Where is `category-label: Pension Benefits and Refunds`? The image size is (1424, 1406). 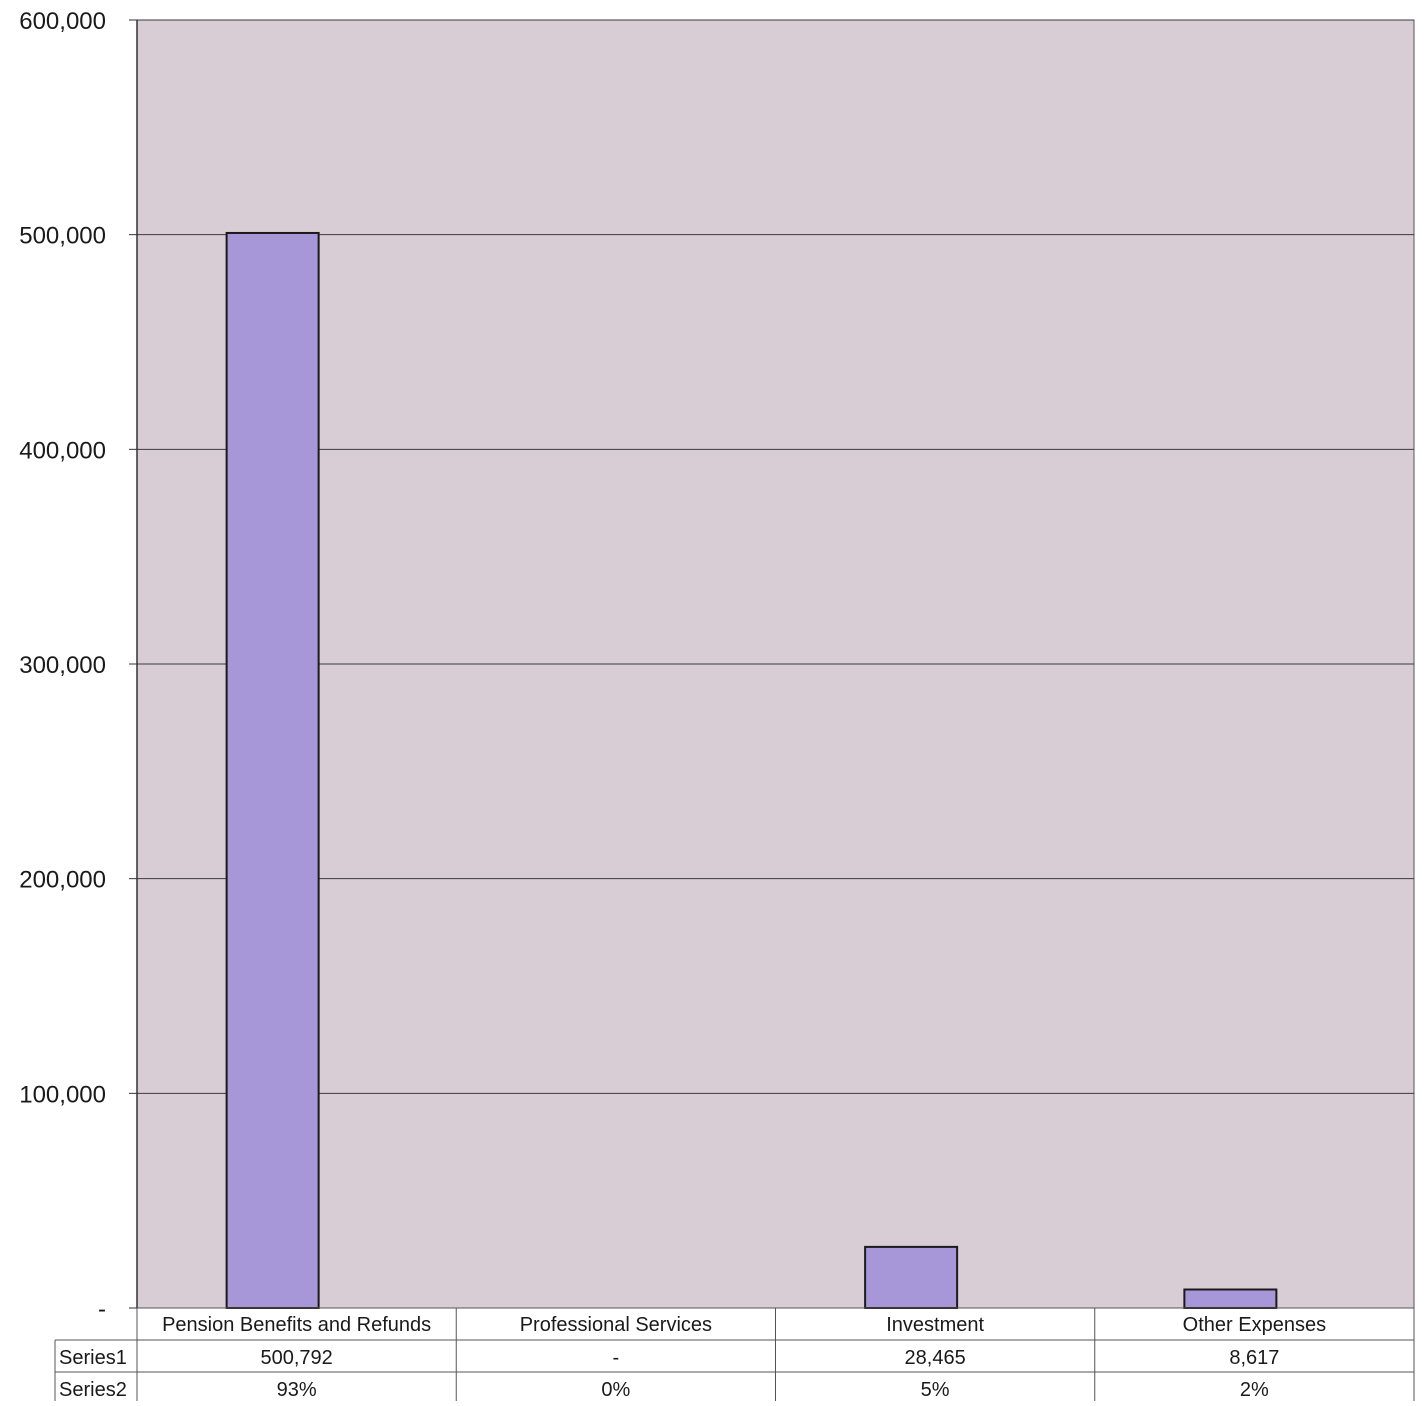 category-label: Pension Benefits and Refunds is located at coordinates (296, 1325).